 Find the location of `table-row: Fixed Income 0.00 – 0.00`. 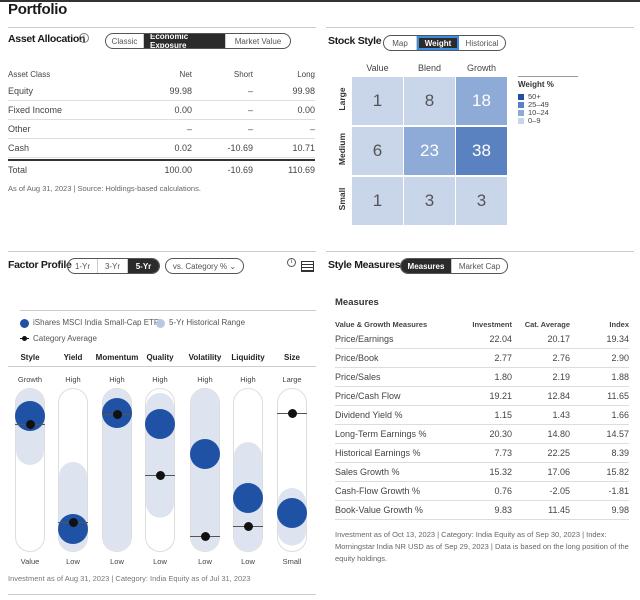

table-row: Fixed Income 0.00 – 0.00 is located at coordinates (161, 110).